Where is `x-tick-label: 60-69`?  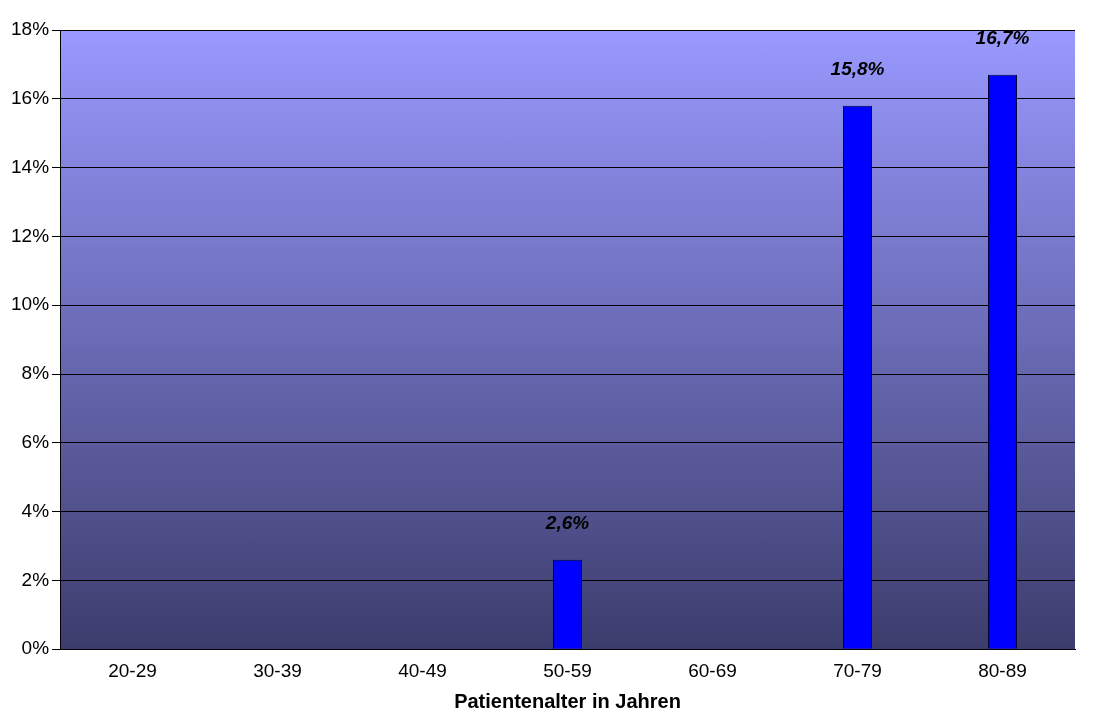
x-tick-label: 60-69 is located at coordinates (712, 670).